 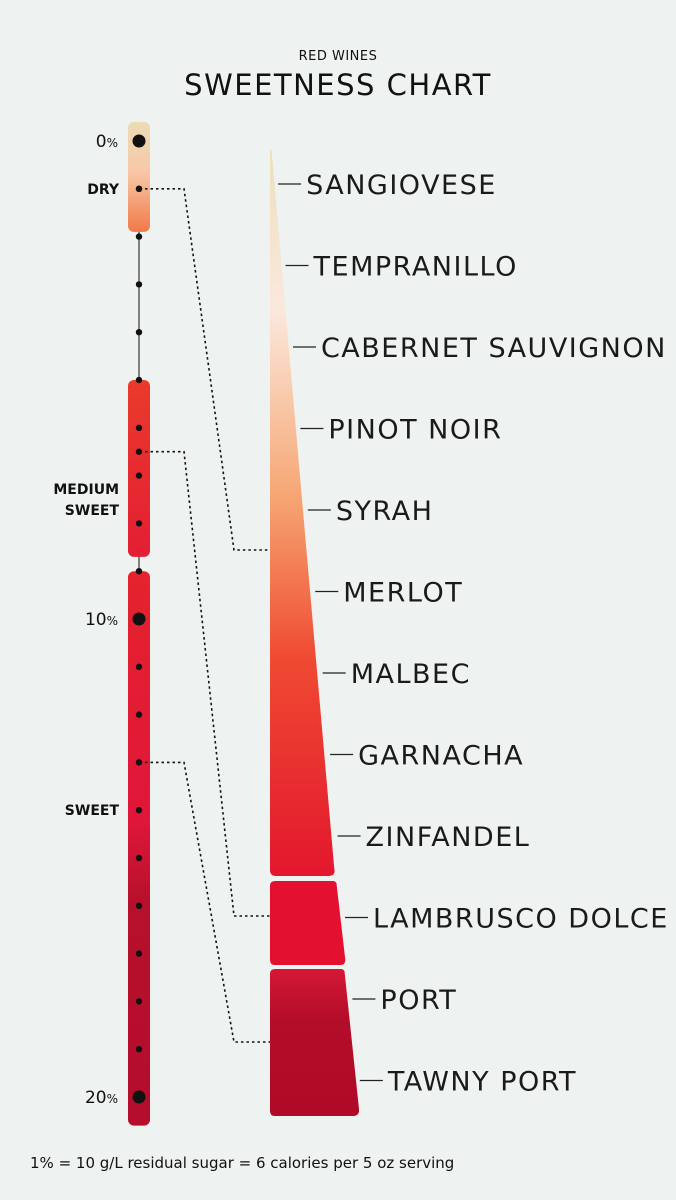 I want to click on wine-label: GARNACHA, so click(x=441, y=756).